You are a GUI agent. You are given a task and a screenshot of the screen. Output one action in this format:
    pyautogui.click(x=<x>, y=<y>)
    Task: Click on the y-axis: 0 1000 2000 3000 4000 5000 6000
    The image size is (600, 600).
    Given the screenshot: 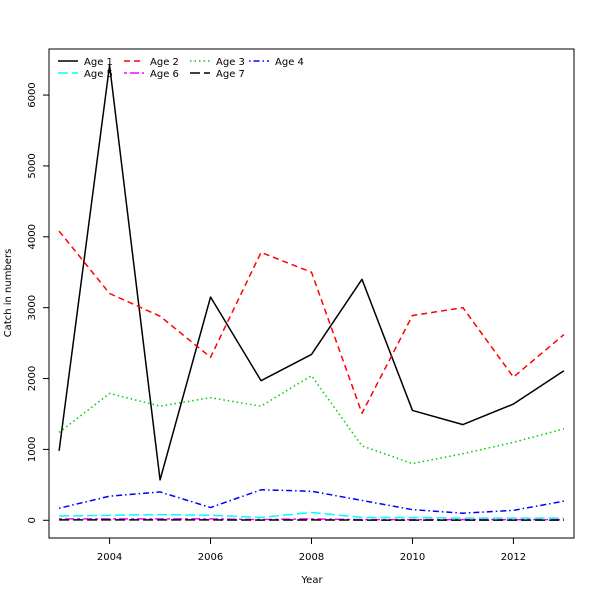 What is the action you would take?
    pyautogui.click(x=38, y=302)
    